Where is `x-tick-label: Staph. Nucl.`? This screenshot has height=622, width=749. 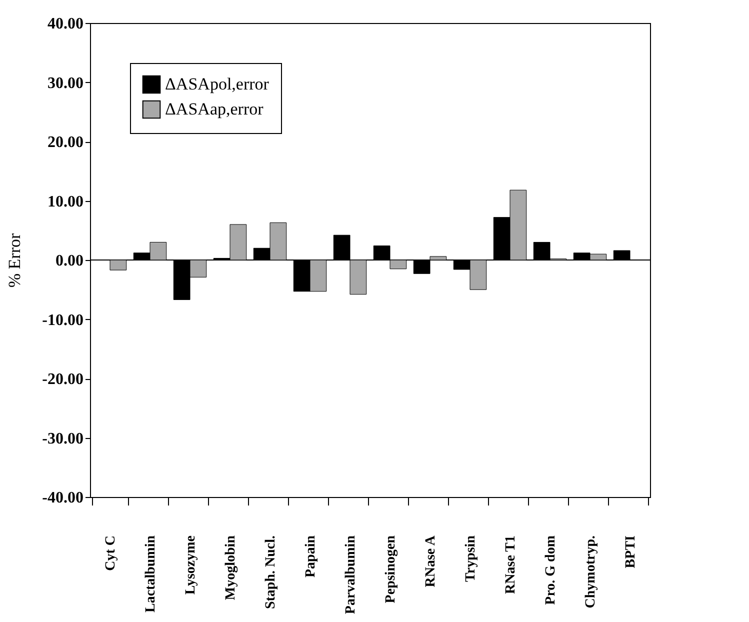 x-tick-label: Staph. Nucl. is located at coordinates (271, 573).